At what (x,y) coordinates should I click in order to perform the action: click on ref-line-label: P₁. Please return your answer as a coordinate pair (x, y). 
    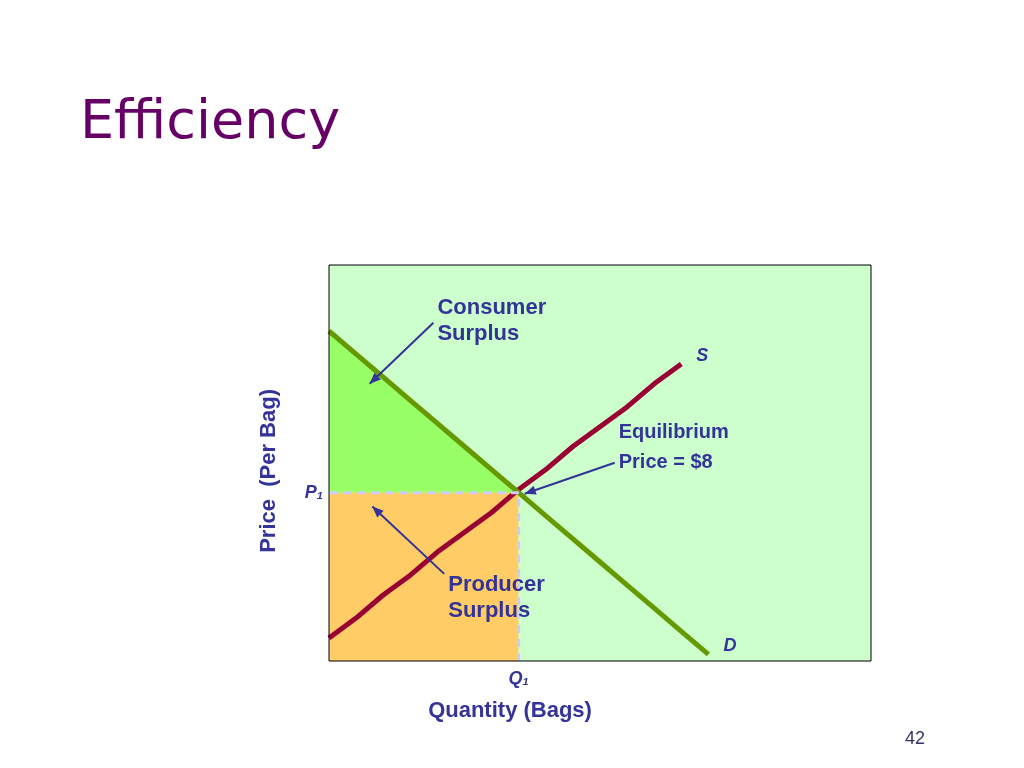
    Looking at the image, I should click on (313, 491).